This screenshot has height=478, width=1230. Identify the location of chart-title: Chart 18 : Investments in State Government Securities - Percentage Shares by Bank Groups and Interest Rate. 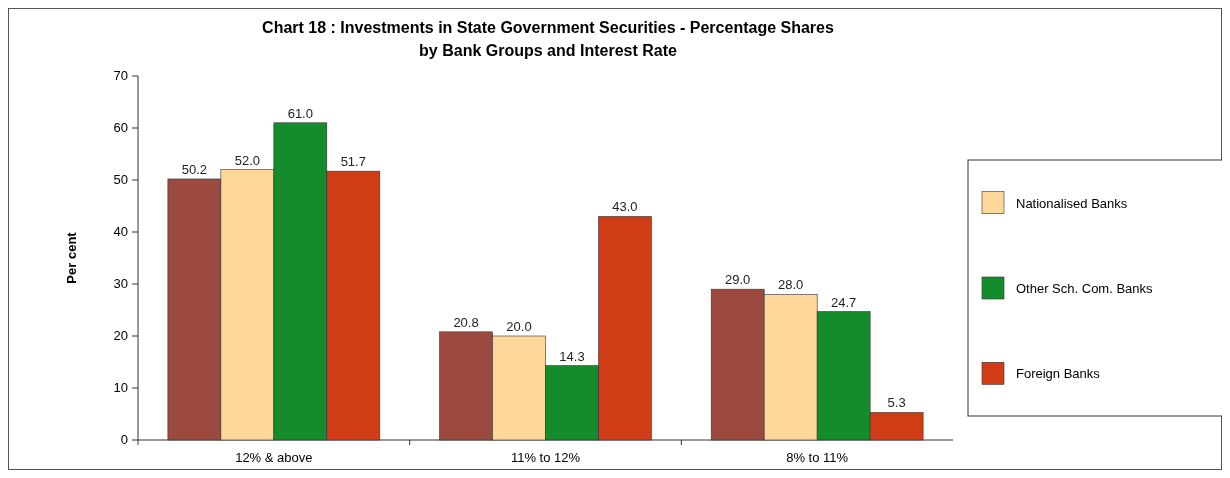
(548, 39).